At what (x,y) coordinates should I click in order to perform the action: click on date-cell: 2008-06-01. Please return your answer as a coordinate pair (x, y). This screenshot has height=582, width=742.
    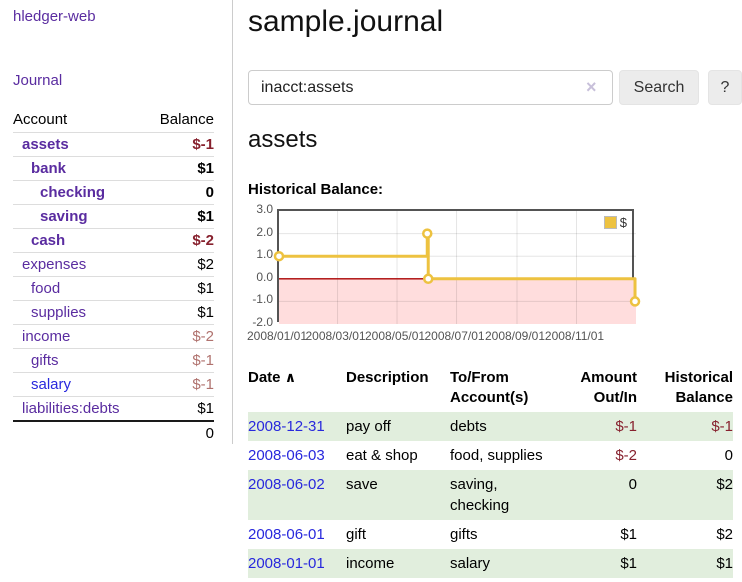
    Looking at the image, I should click on (297, 534).